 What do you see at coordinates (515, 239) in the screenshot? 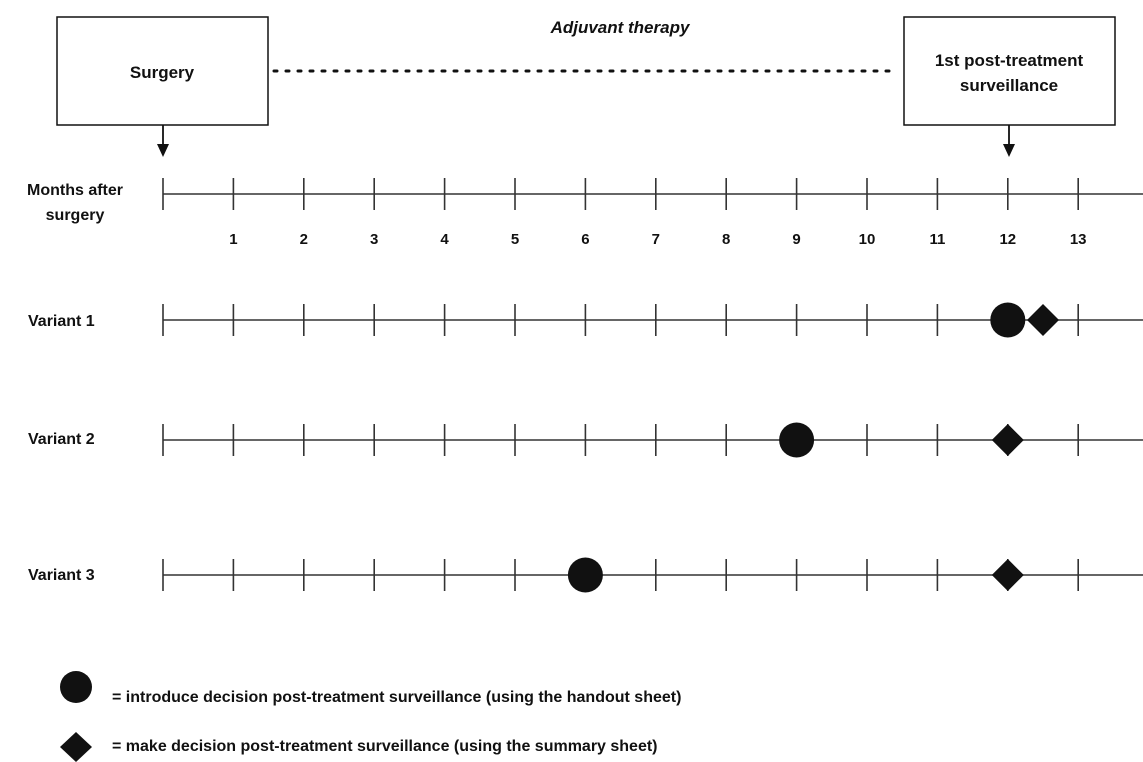
I see `axis-tick-label-5: 5` at bounding box center [515, 239].